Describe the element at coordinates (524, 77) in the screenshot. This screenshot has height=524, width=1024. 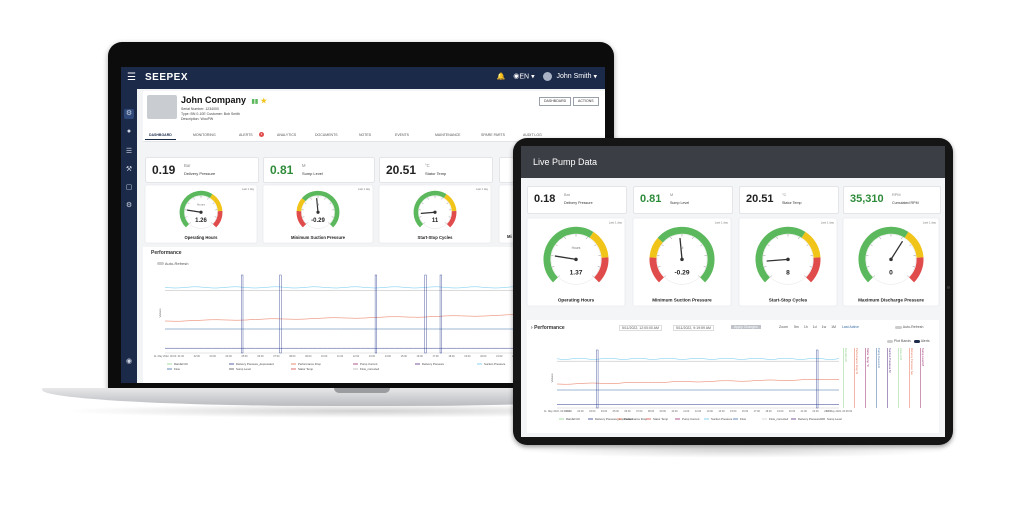
I see `language-selector: EN` at that location.